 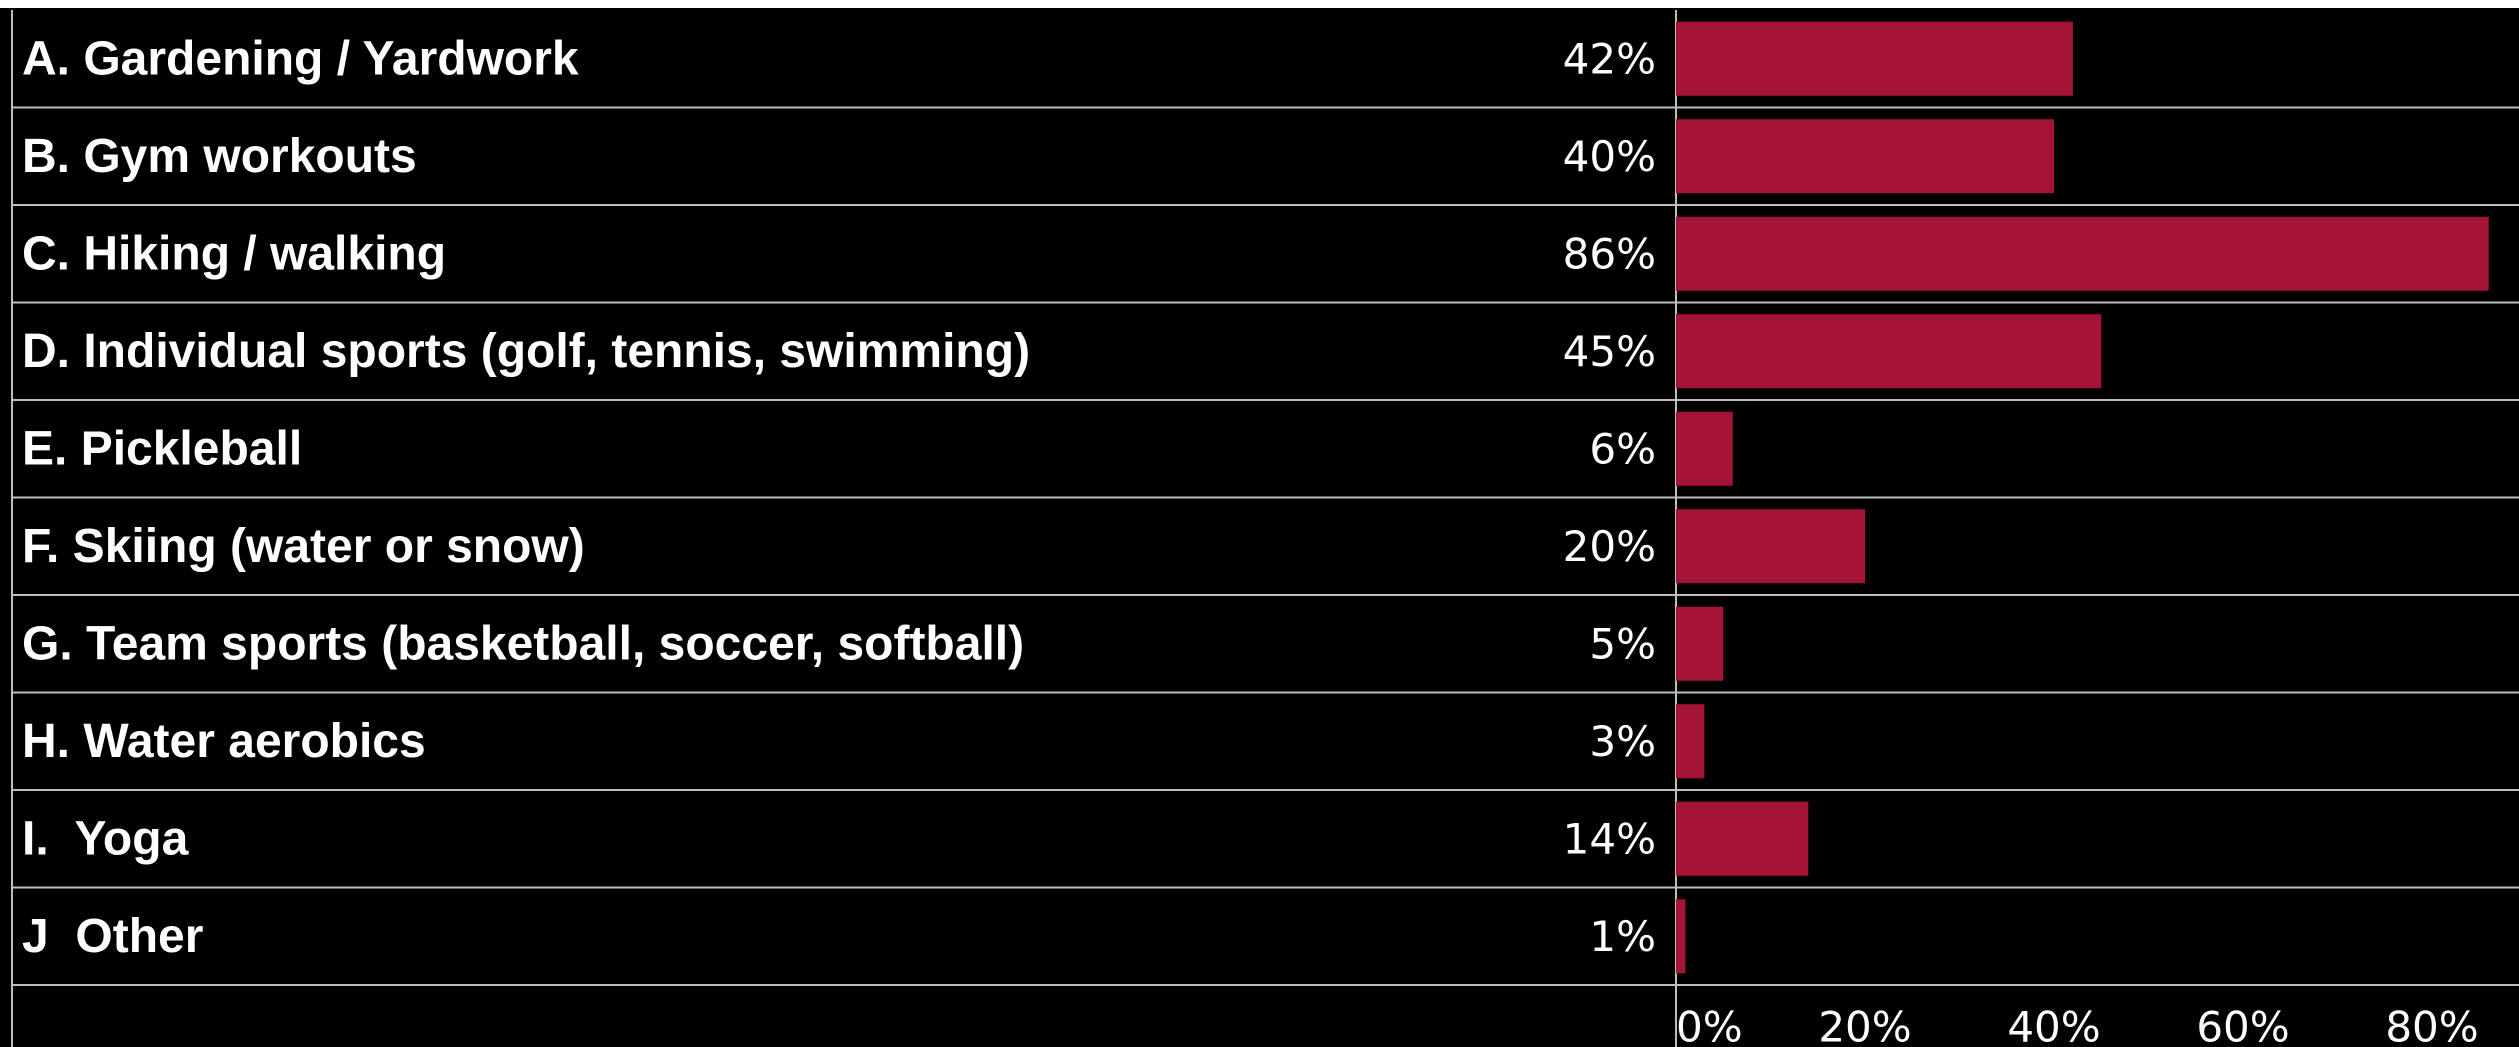 What do you see at coordinates (162, 448) in the screenshot?
I see `category-label: E. Pickleball` at bounding box center [162, 448].